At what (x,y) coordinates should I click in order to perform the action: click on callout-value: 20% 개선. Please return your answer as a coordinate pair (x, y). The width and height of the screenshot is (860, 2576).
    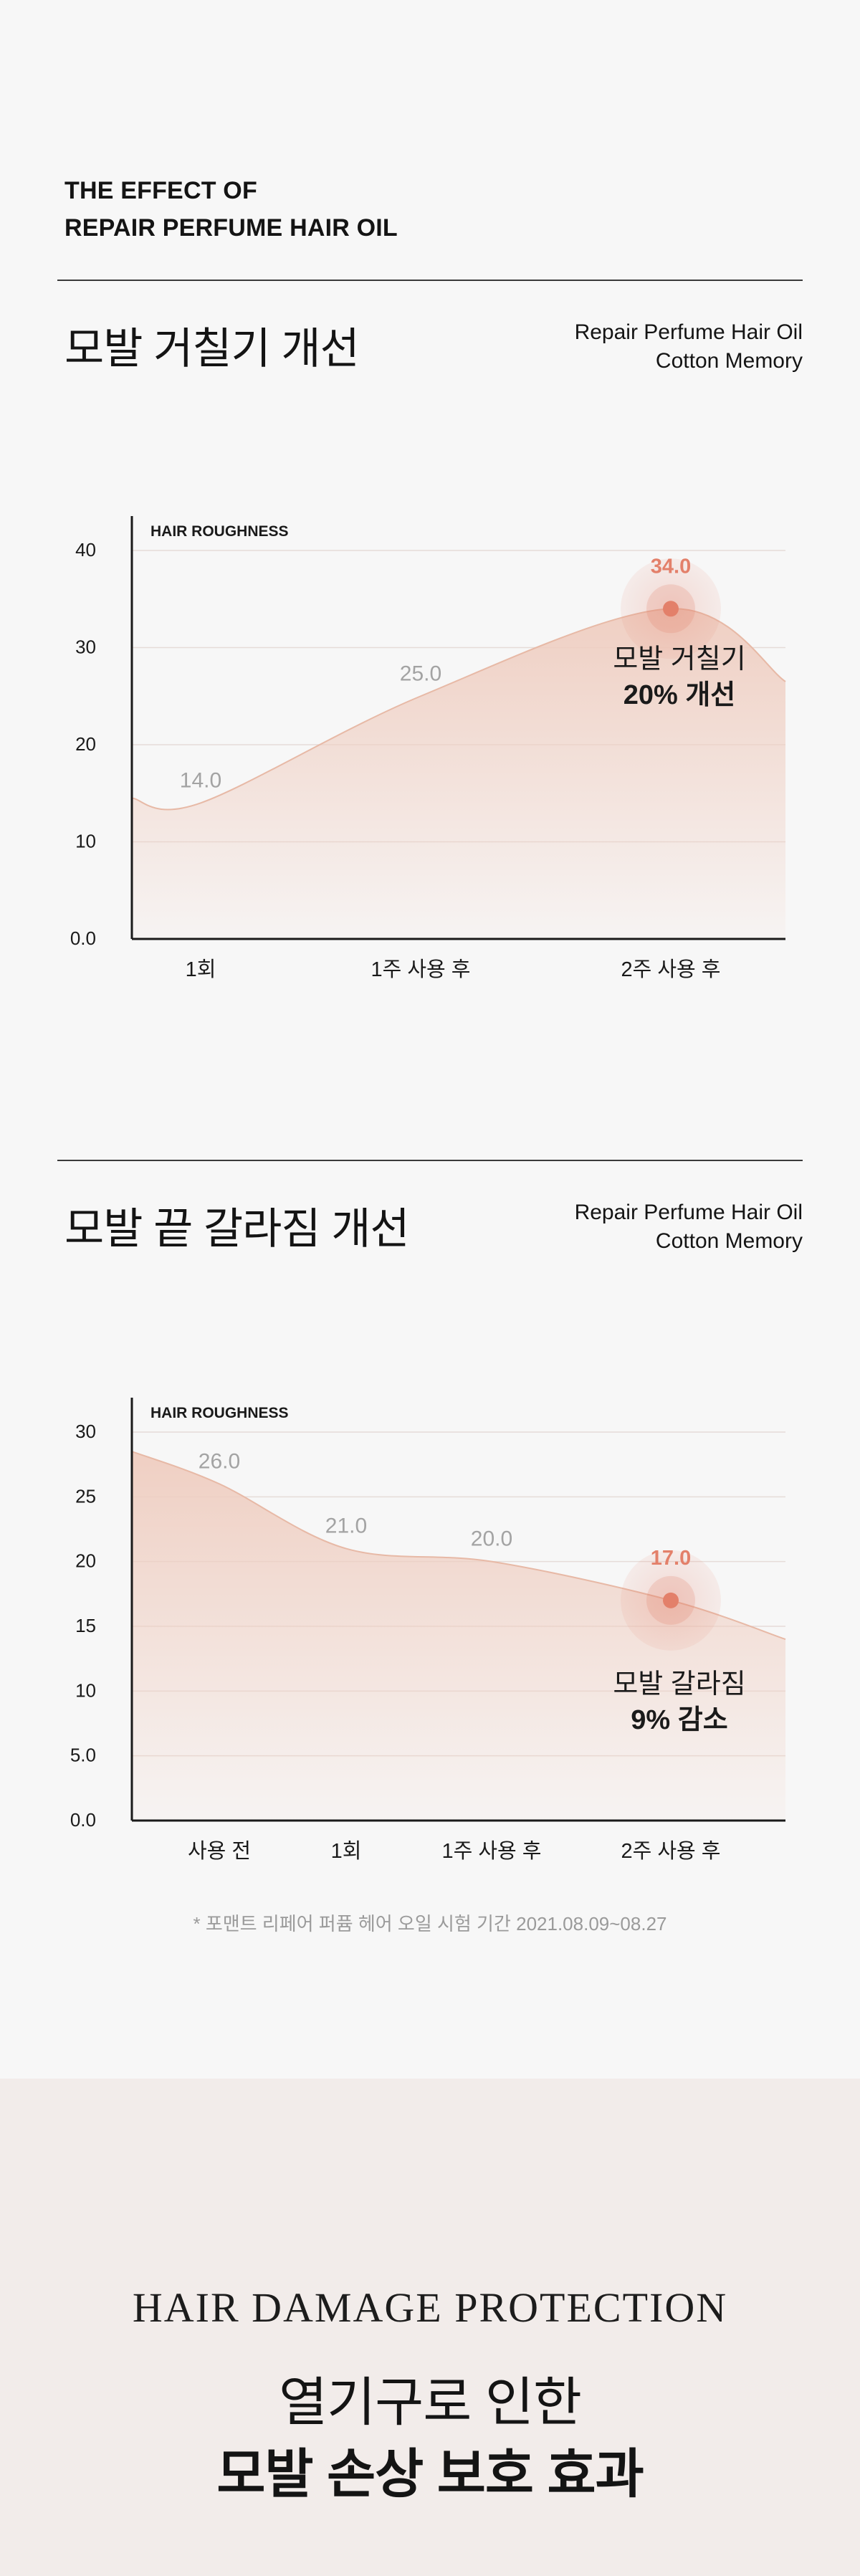
    Looking at the image, I should click on (680, 695).